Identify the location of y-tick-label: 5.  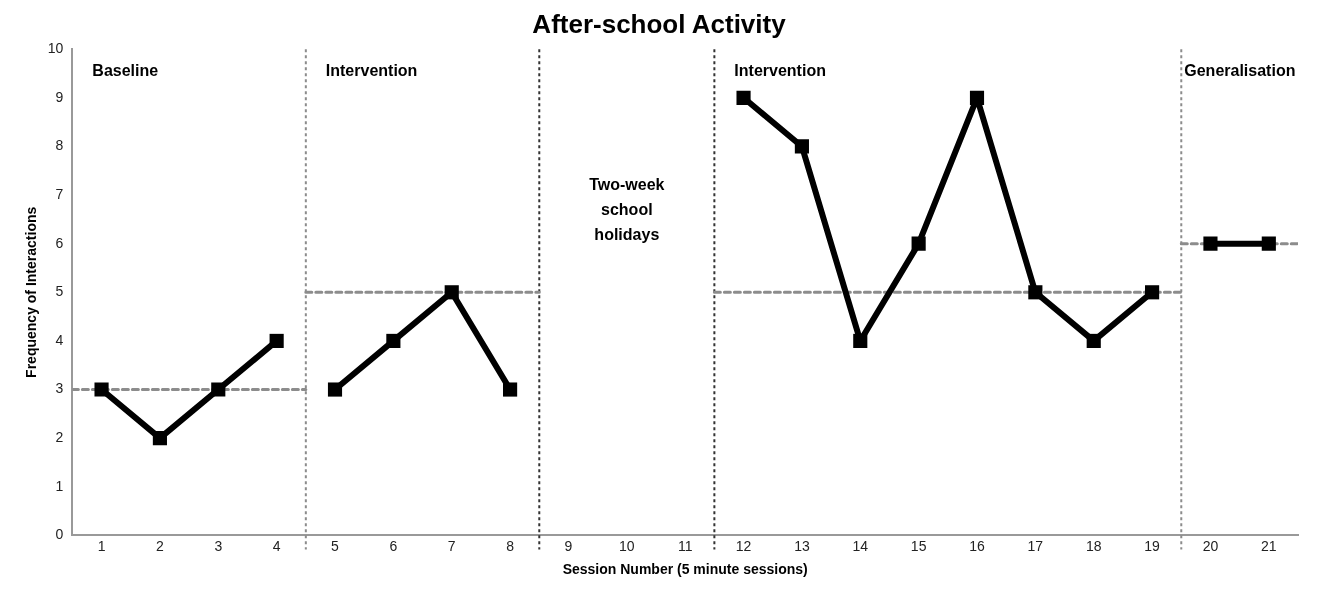
(59, 291).